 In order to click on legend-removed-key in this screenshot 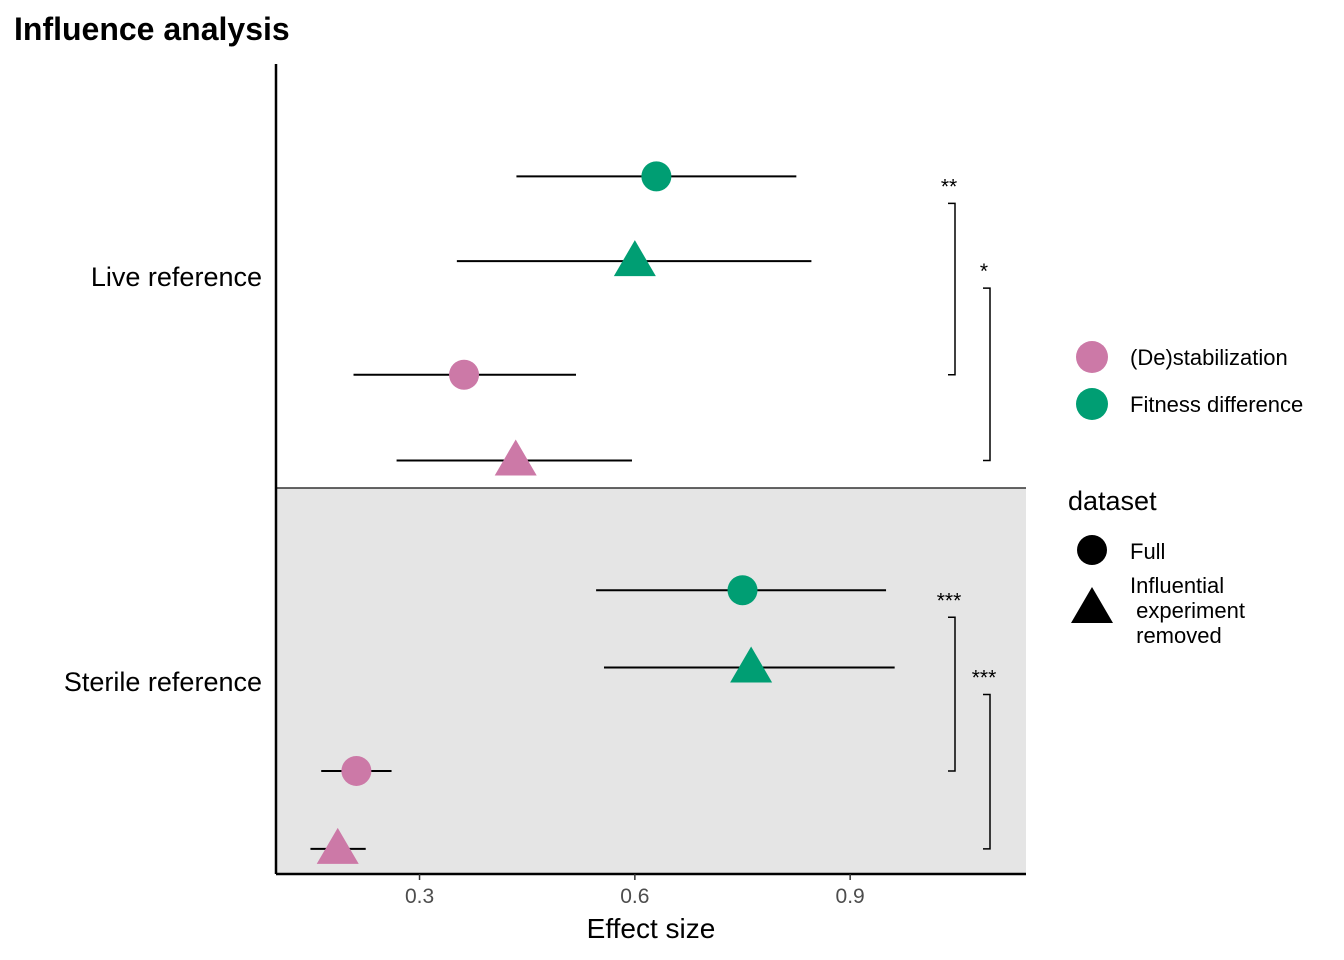, I will do `click(1092, 605)`.